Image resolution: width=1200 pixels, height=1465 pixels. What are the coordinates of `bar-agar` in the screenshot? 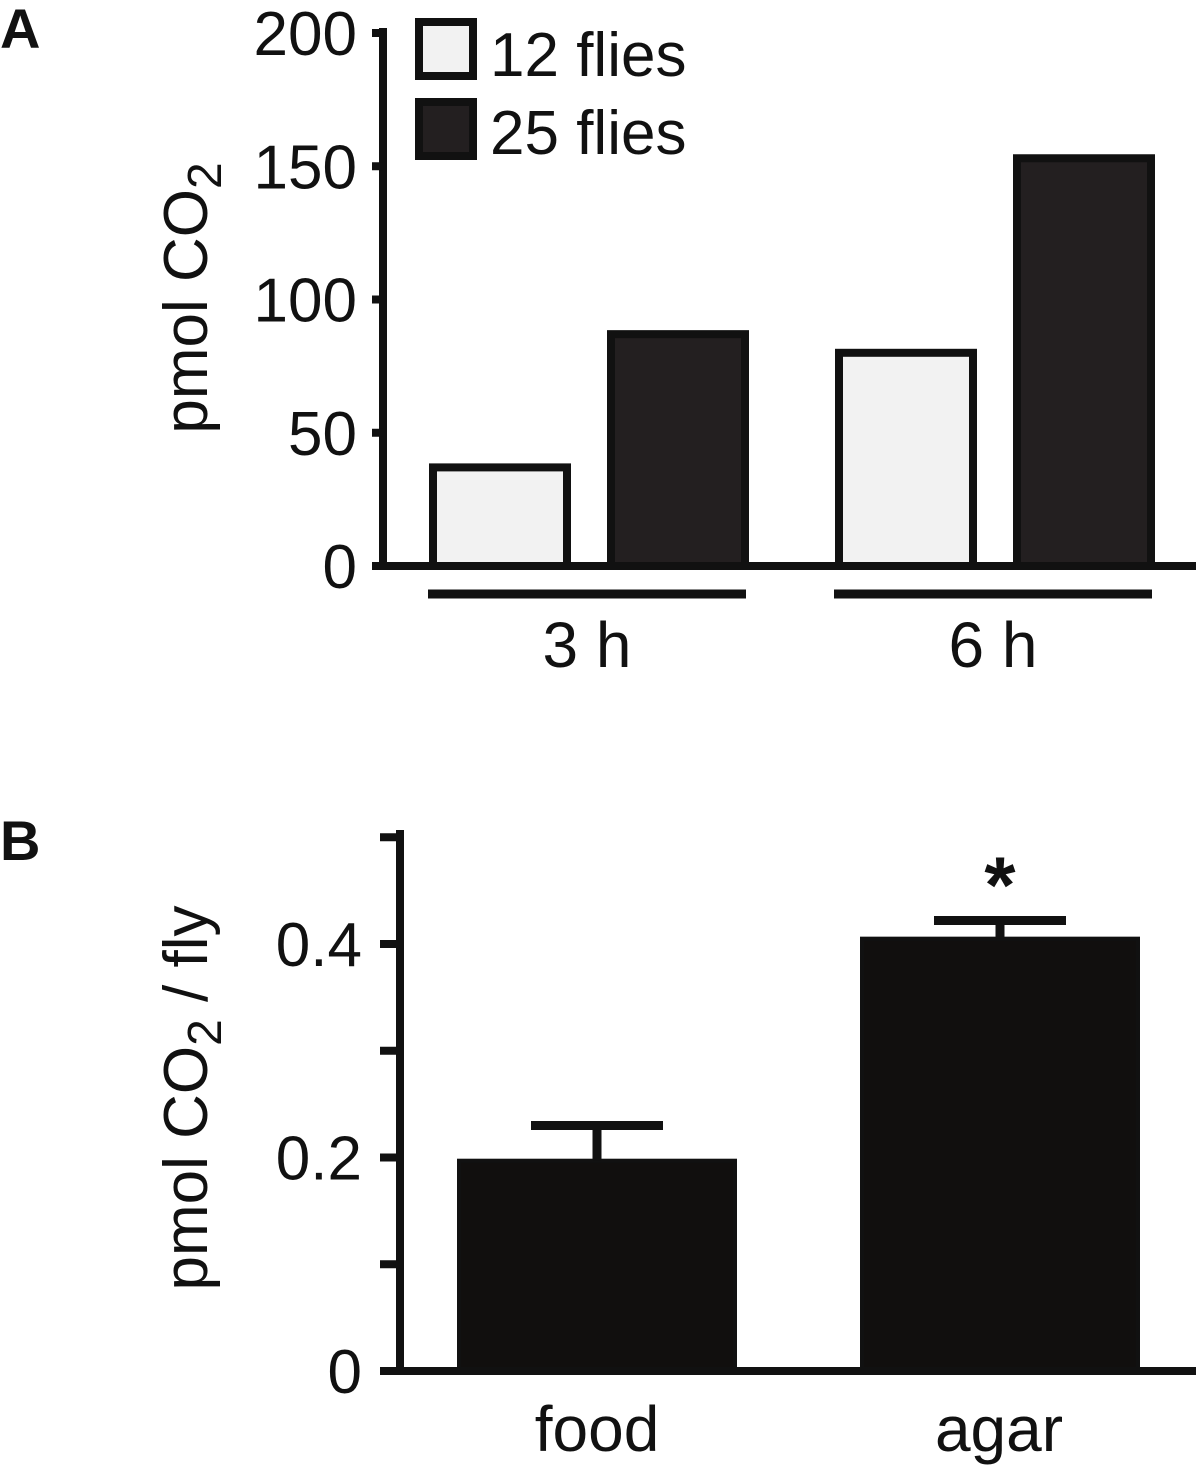 It's located at (1000, 1154).